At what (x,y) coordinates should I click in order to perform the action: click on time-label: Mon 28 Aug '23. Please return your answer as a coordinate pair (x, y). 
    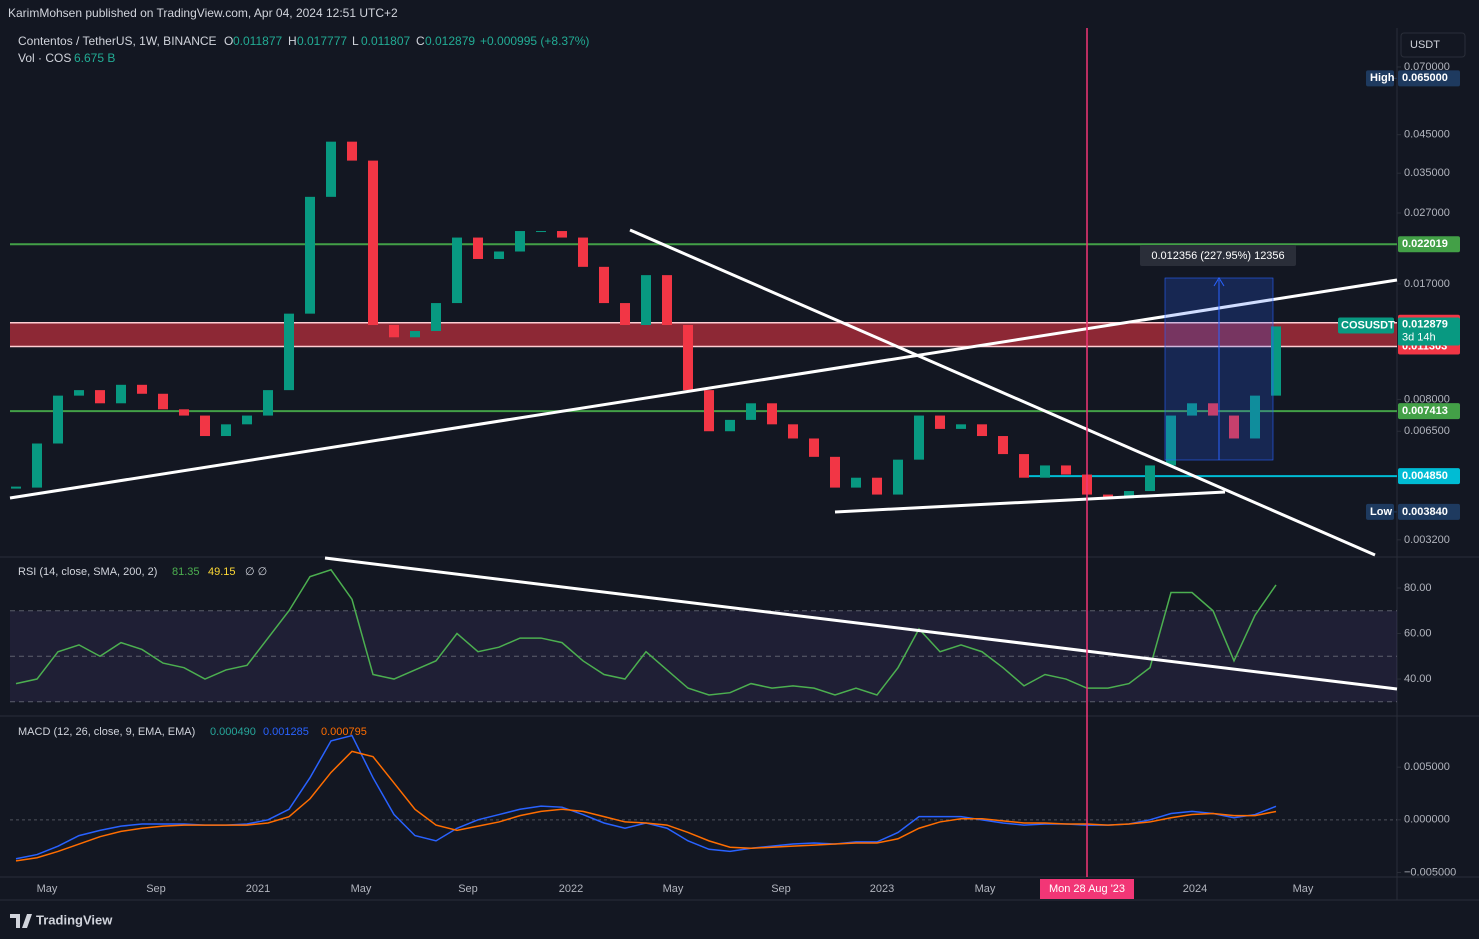
    Looking at the image, I should click on (1087, 889).